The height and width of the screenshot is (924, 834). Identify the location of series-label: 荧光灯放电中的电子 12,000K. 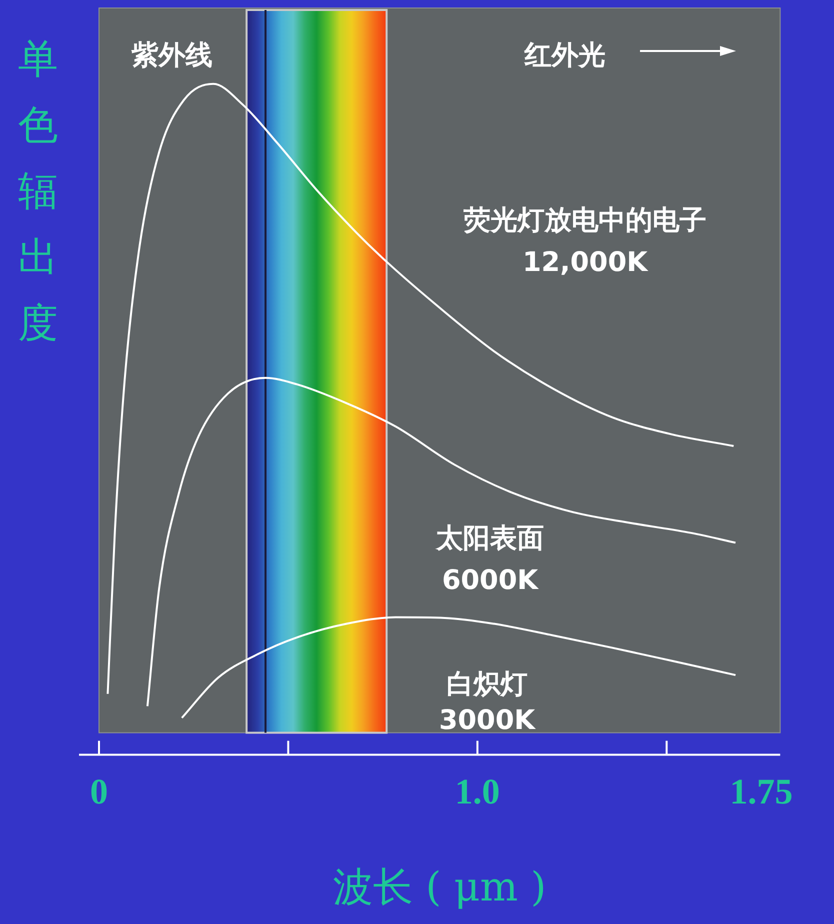
(584, 241).